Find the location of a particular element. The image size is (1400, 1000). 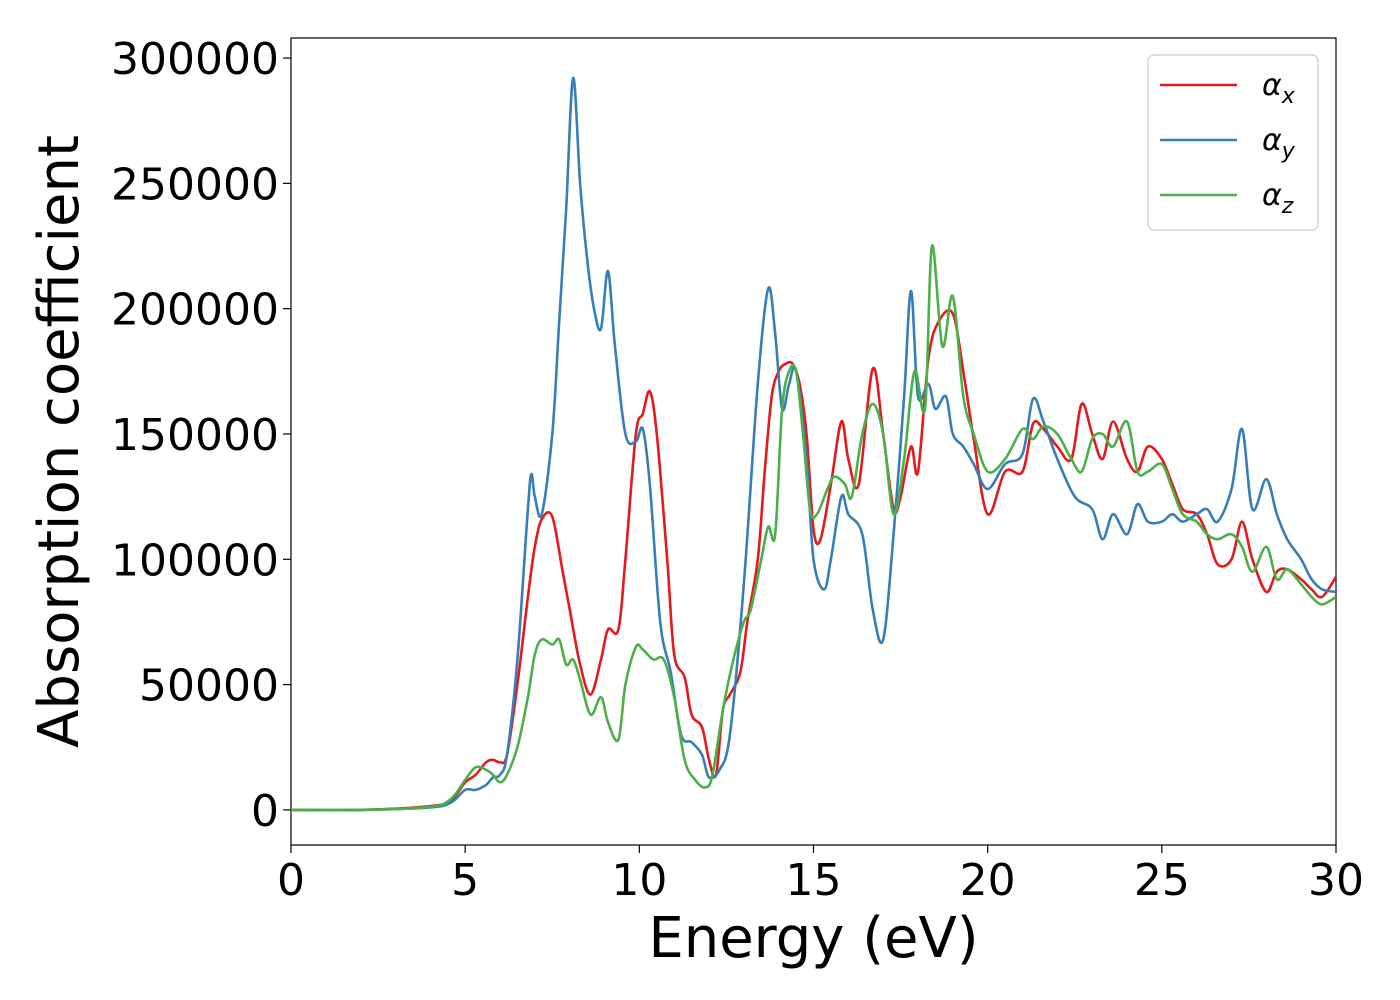

x-tick-label: 0 is located at coordinates (291, 880).